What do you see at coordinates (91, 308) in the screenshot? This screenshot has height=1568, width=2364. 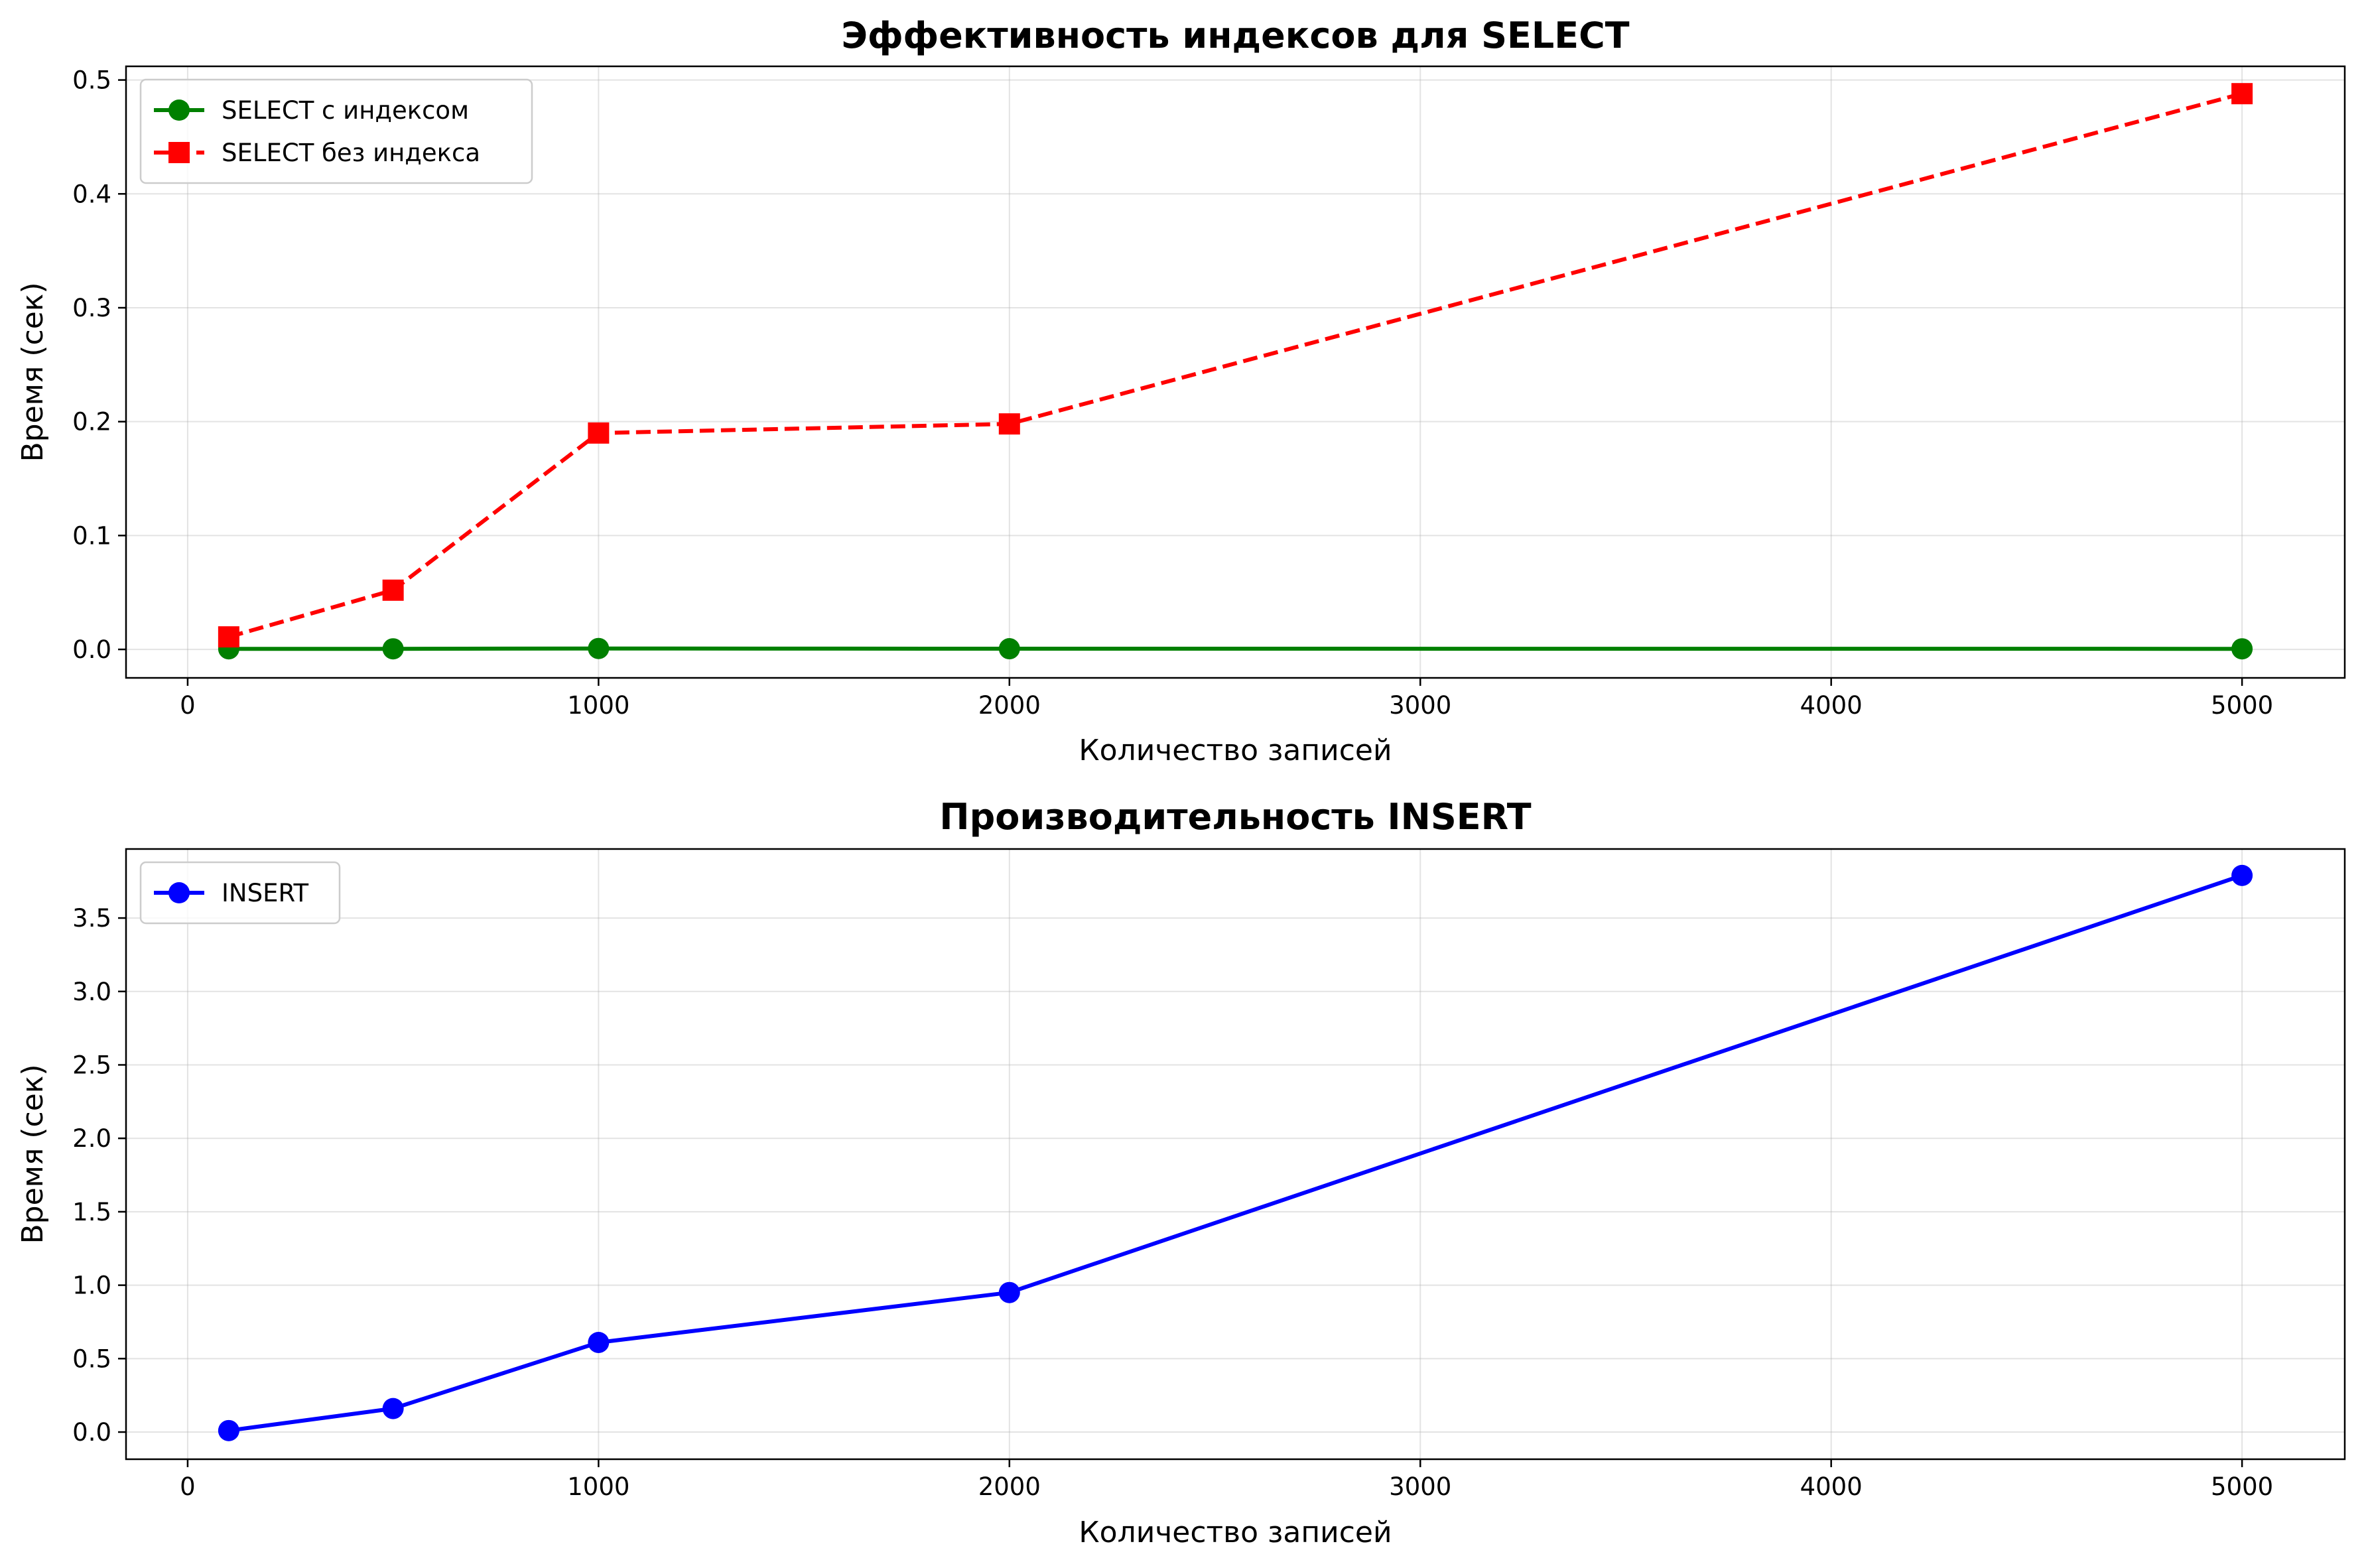 I see `y-tick-label: 0.3` at bounding box center [91, 308].